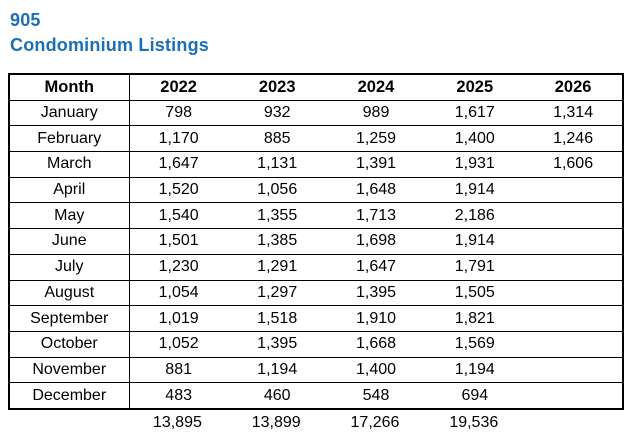  I want to click on totals-label-cell, so click(68, 423).